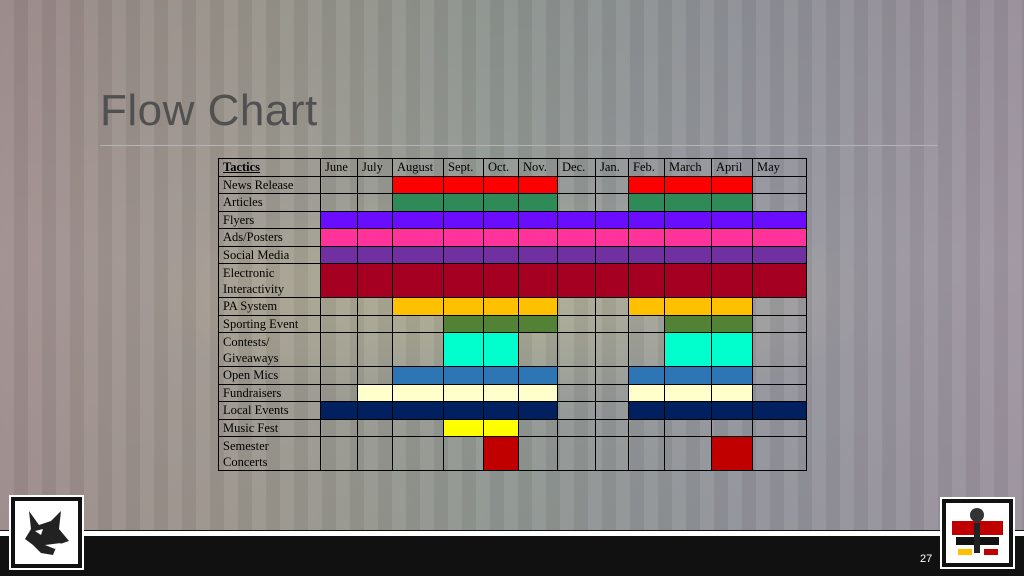  I want to click on table-row: Articles, so click(512, 202).